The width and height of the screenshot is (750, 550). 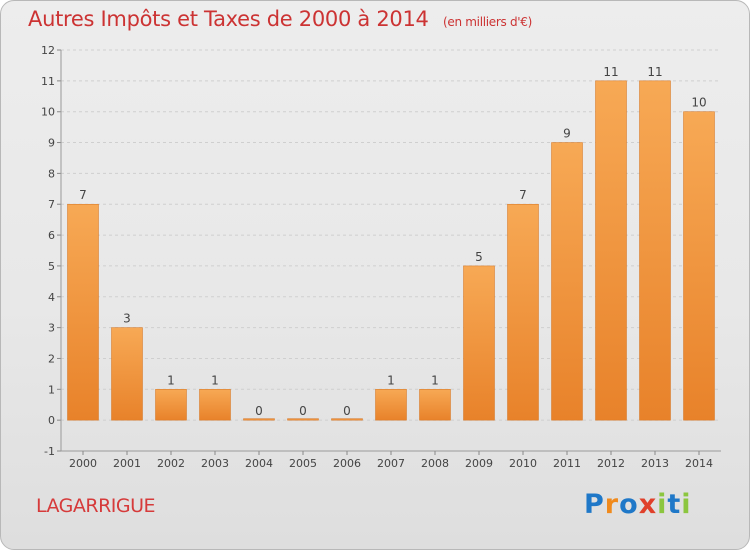 I want to click on y-tick-label: 10, so click(x=48, y=112).